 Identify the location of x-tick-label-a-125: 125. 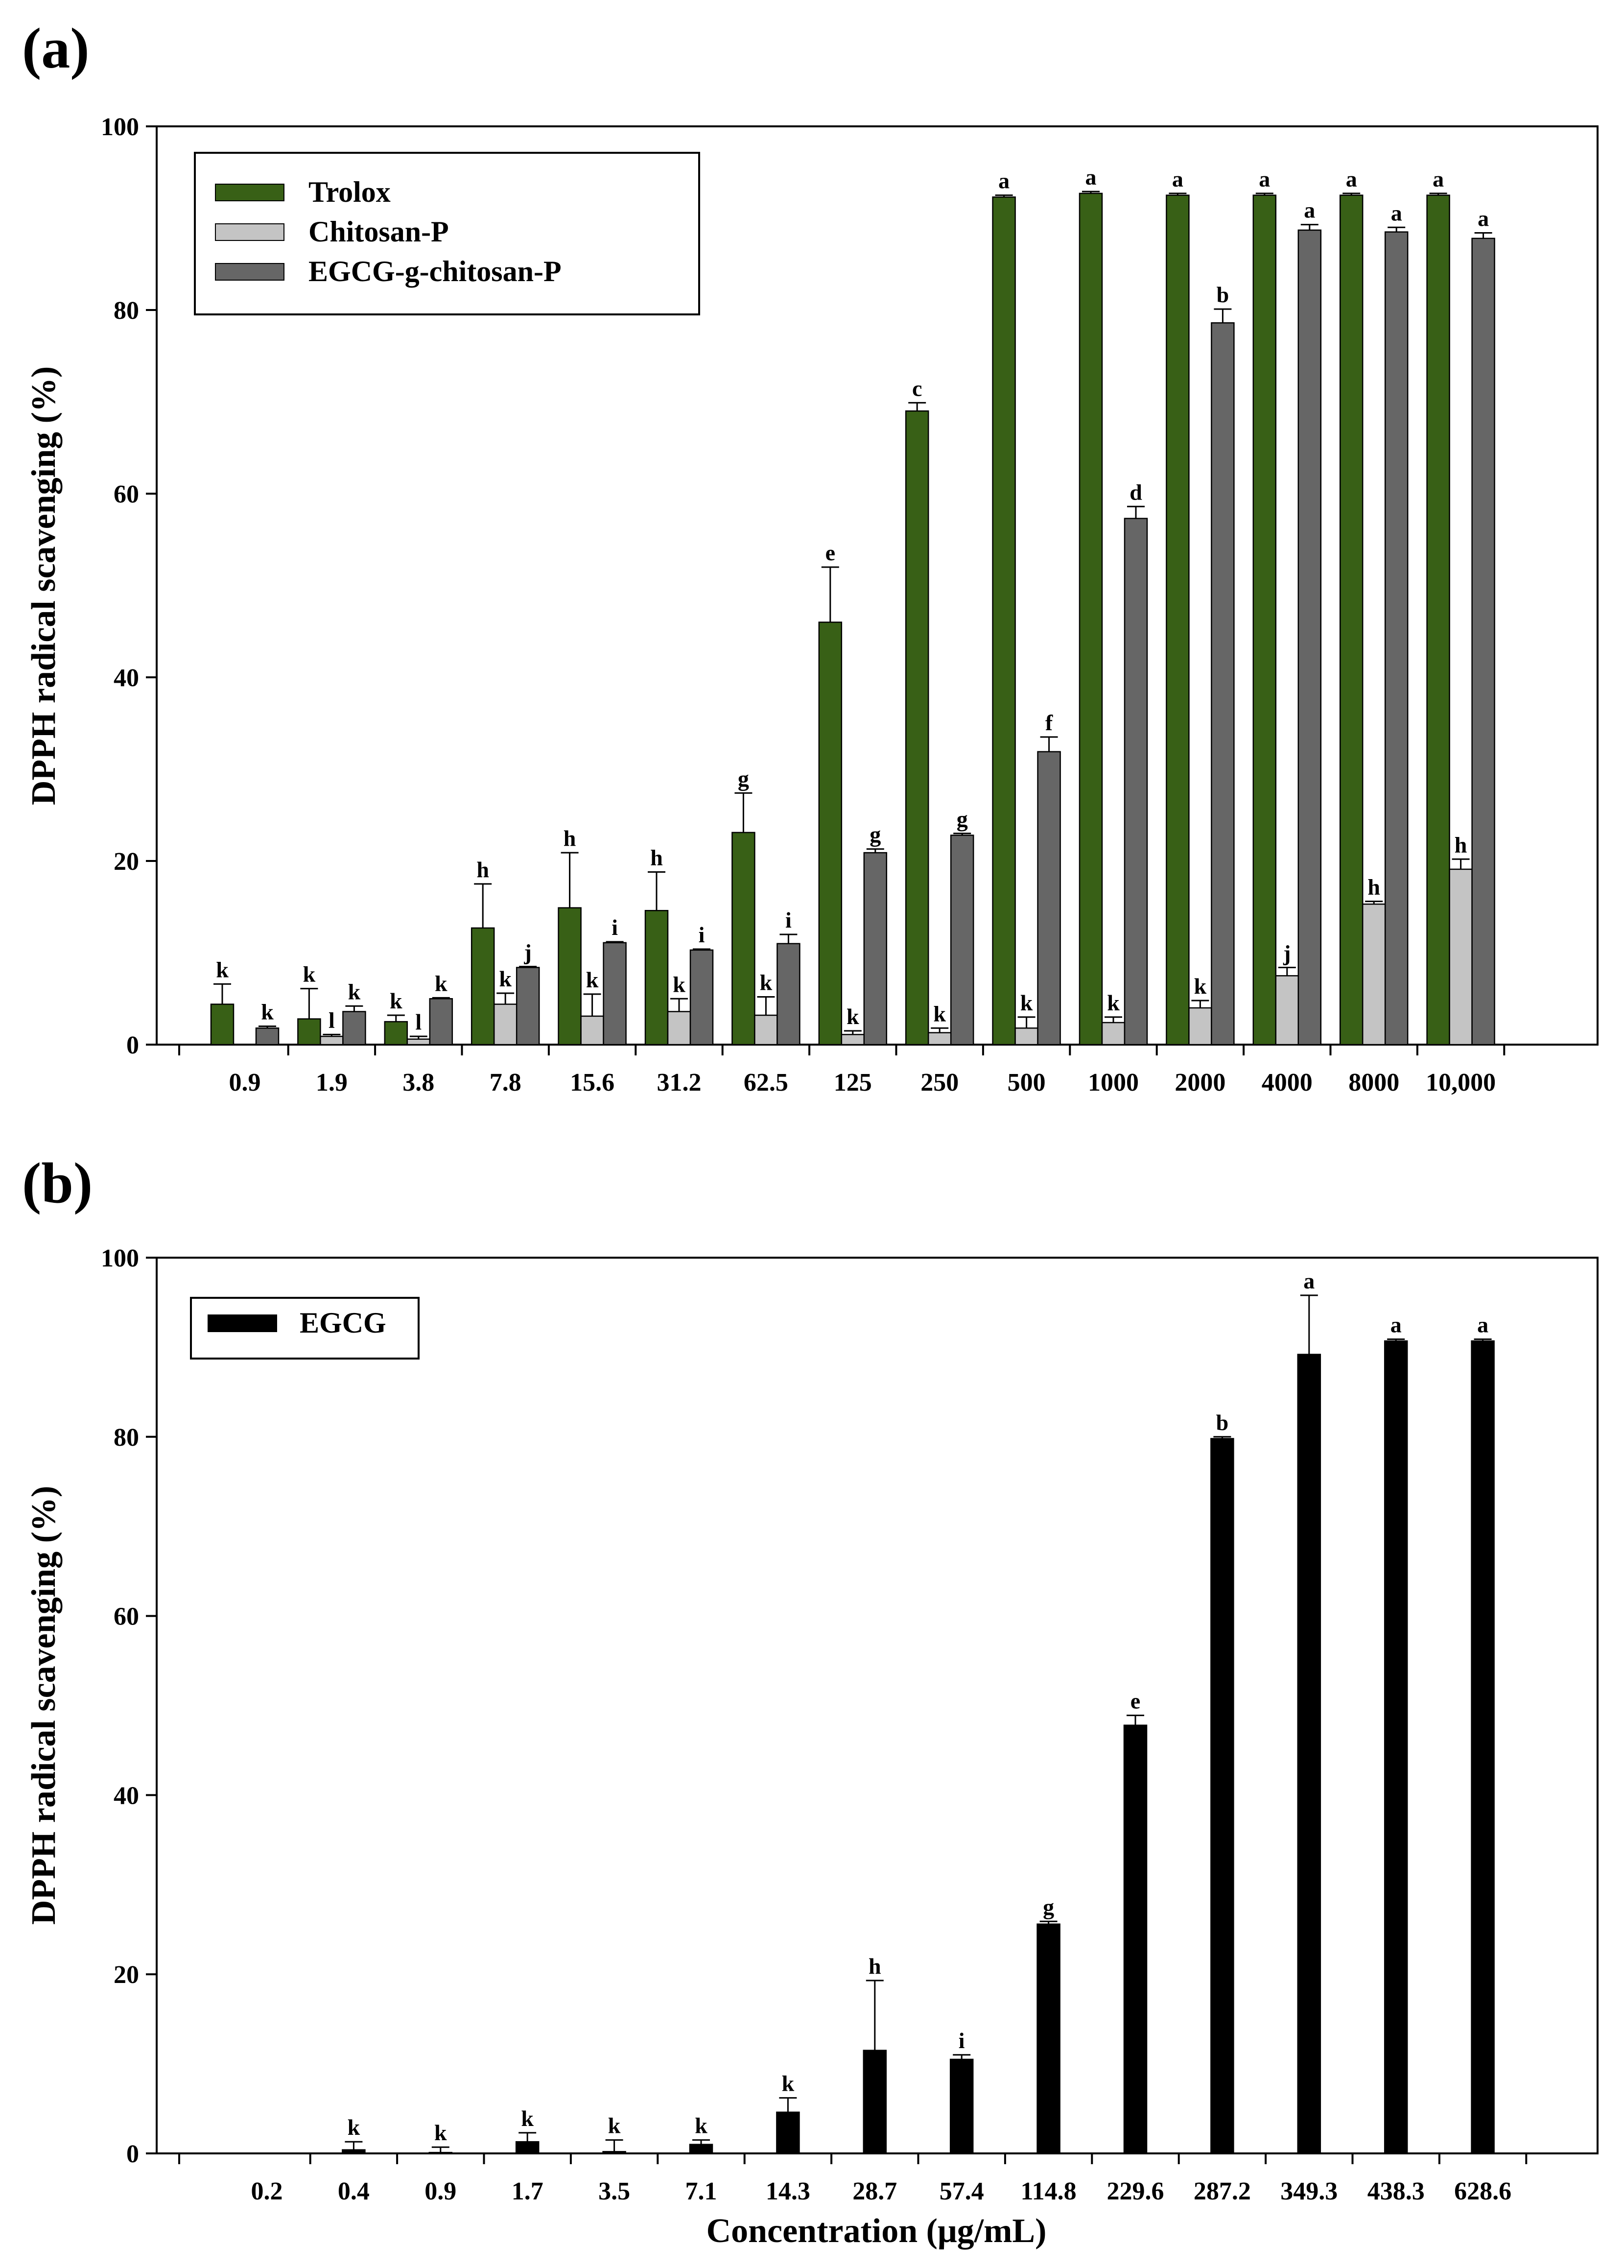
(853, 1083).